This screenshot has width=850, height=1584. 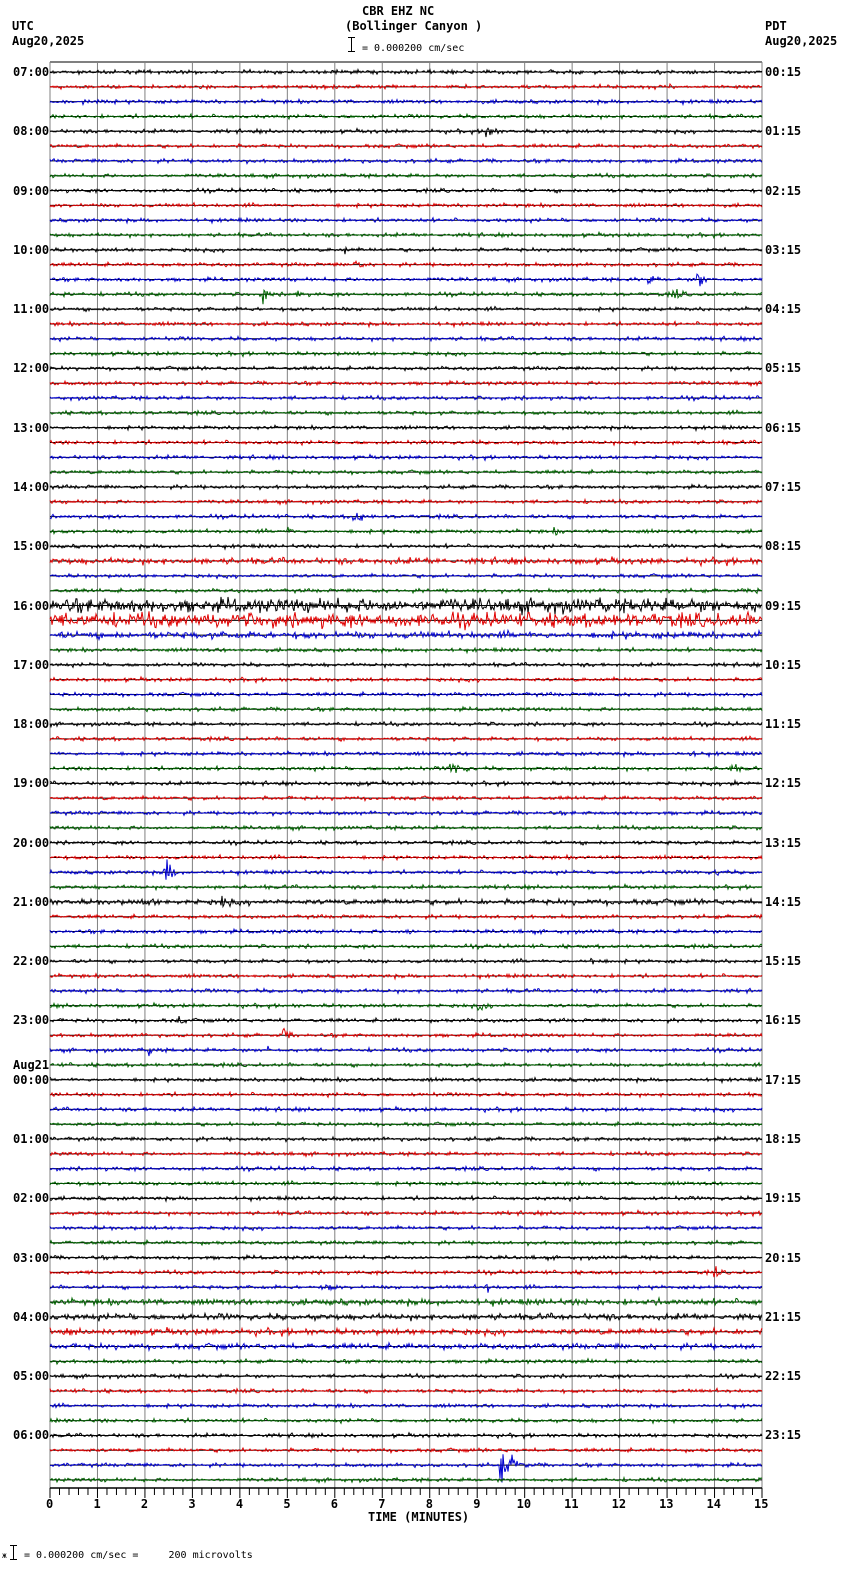 I want to click on utc-hour-label: 18:00, so click(x=31, y=724).